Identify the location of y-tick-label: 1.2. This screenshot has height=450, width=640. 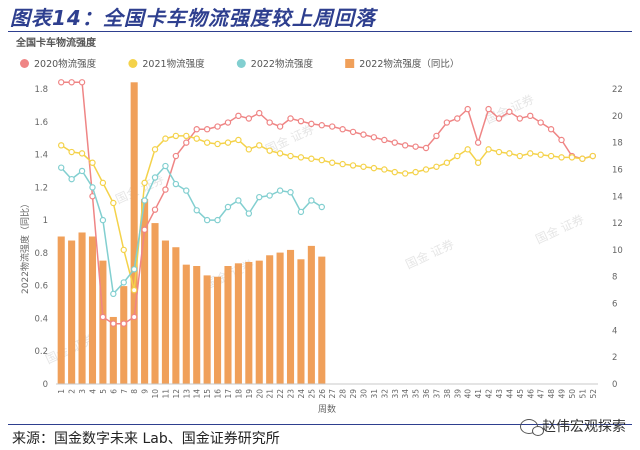
(41, 188).